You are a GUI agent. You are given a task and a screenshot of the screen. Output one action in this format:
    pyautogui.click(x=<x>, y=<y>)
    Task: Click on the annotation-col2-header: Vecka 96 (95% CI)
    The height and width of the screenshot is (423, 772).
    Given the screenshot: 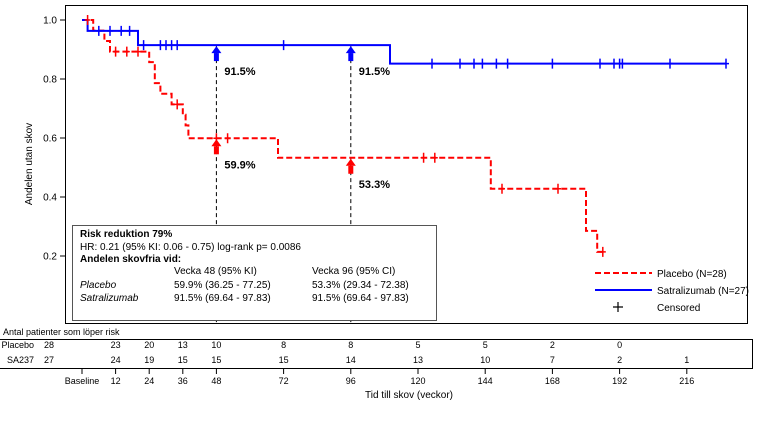 What is the action you would take?
    pyautogui.click(x=353, y=271)
    